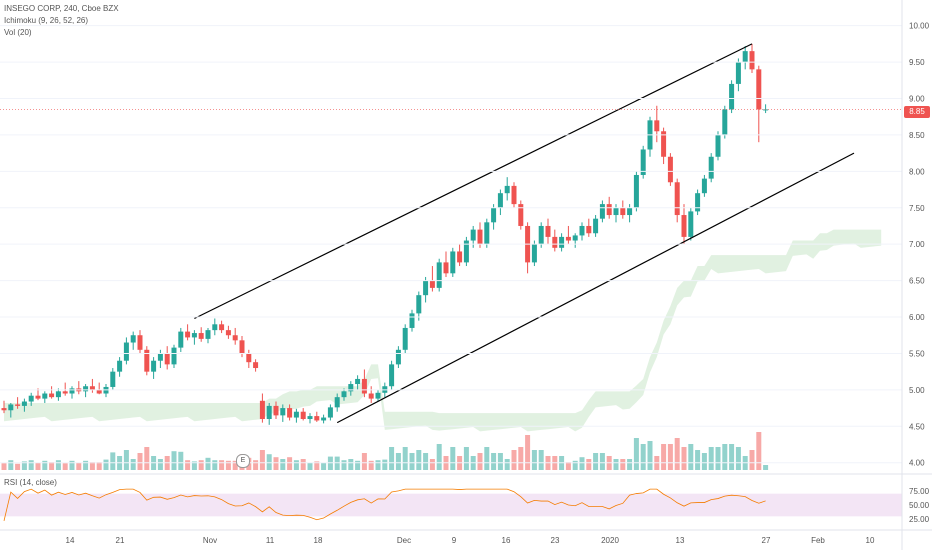 The height and width of the screenshot is (550, 932). Describe the element at coordinates (917, 426) in the screenshot. I see `price-tick-label: 4.50` at that location.